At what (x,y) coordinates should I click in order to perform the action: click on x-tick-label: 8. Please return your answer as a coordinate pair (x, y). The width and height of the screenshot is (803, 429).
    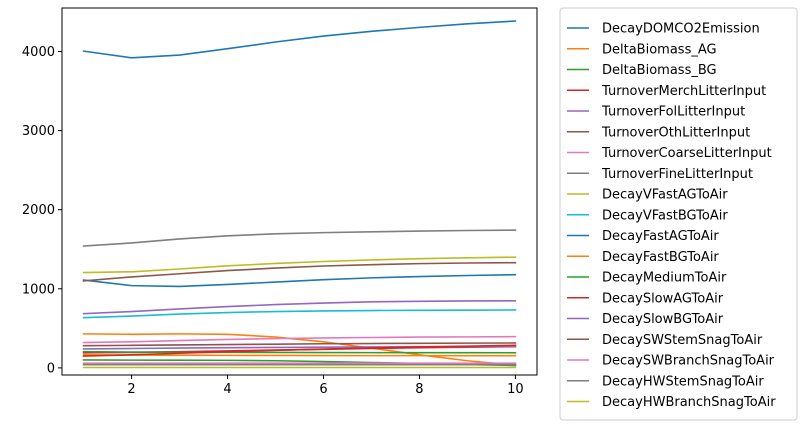
    Looking at the image, I should click on (419, 389).